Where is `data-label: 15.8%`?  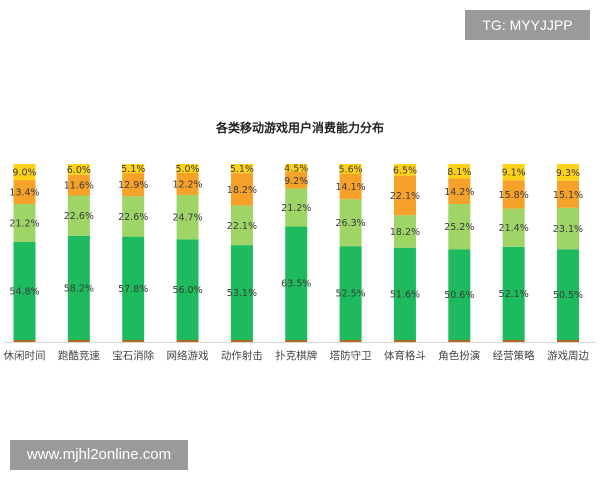 data-label: 15.8% is located at coordinates (514, 195).